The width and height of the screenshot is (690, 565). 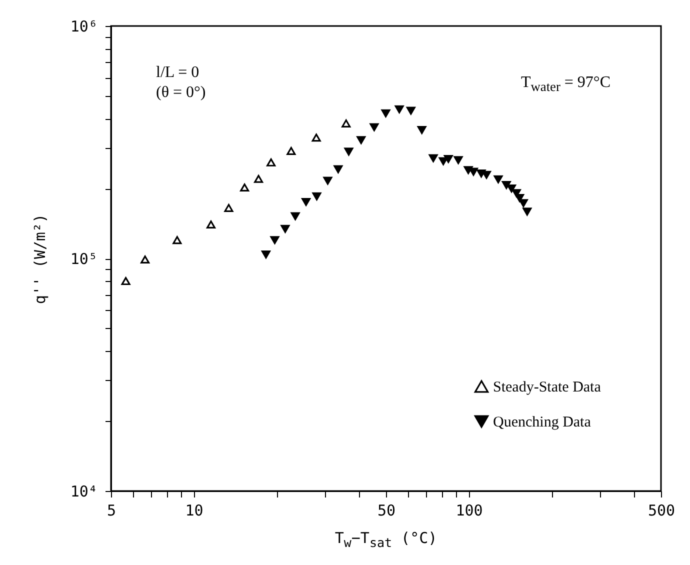 What do you see at coordinates (84, 27) in the screenshot?
I see `y-tick-label: 10⁶` at bounding box center [84, 27].